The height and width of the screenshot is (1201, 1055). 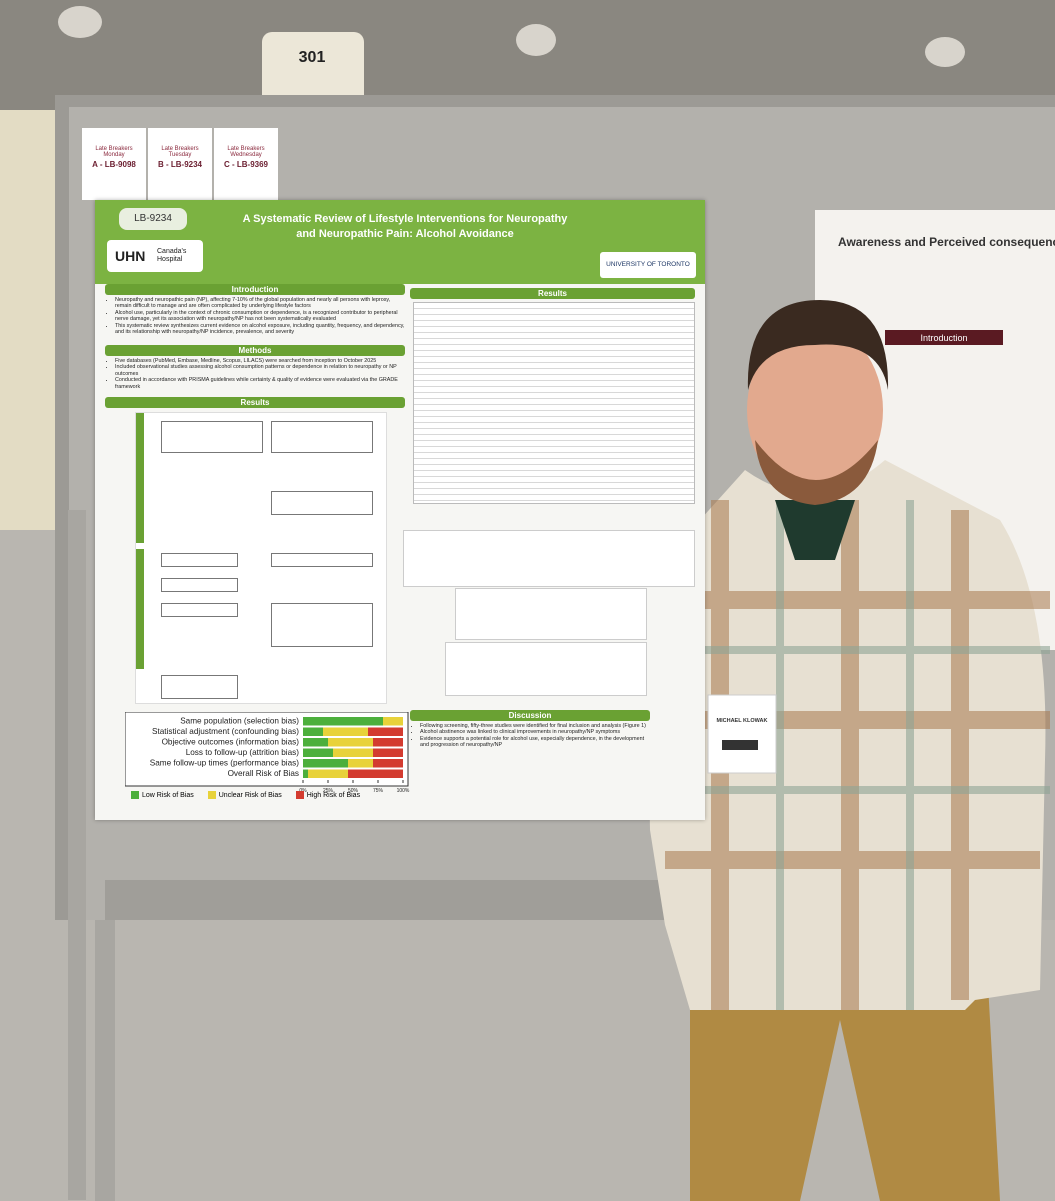 What do you see at coordinates (742, 734) in the screenshot?
I see `name-badge` at bounding box center [742, 734].